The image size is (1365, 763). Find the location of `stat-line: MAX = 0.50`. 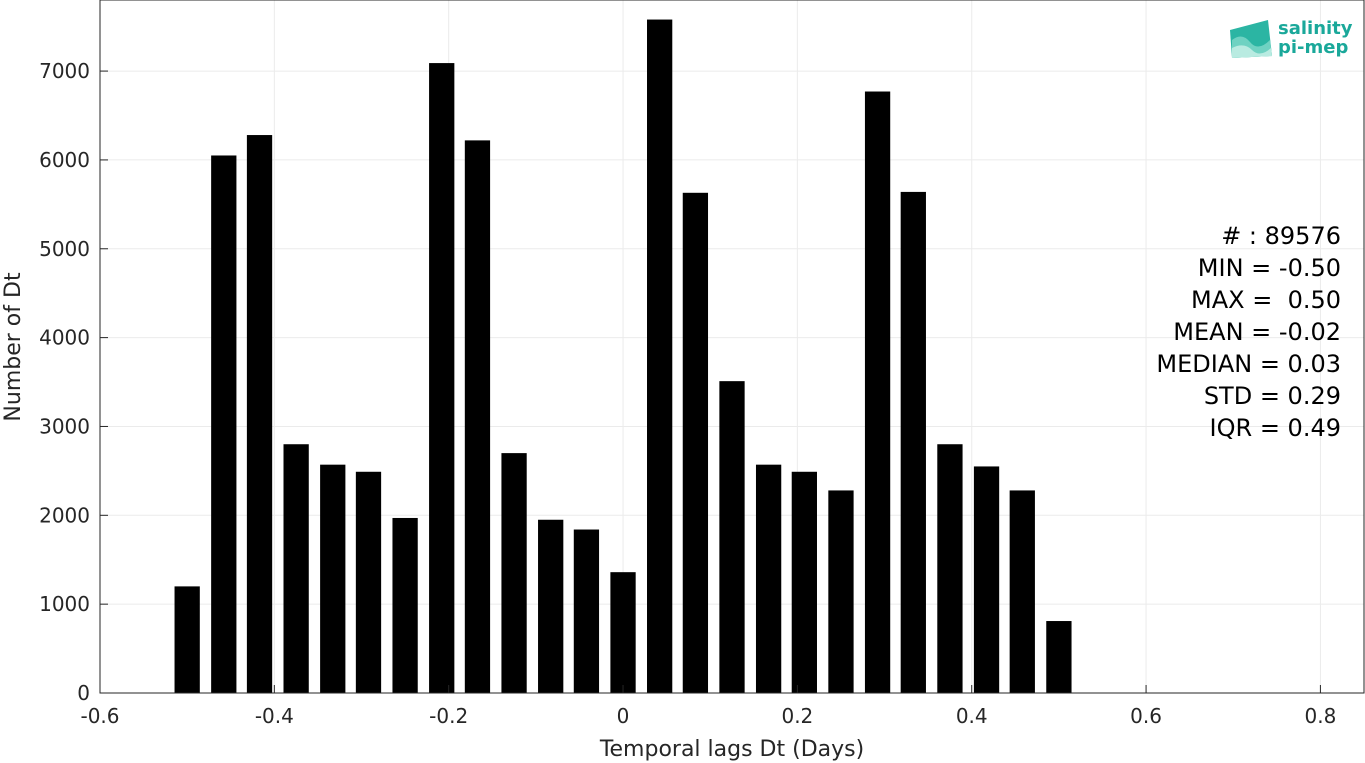

stat-line: MAX = 0.50 is located at coordinates (1266, 300).